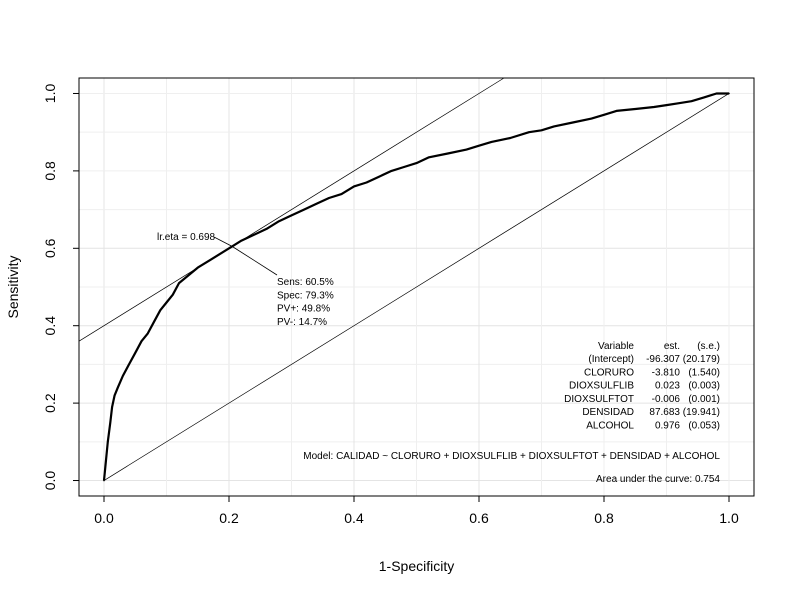 The height and width of the screenshot is (595, 795). What do you see at coordinates (13, 286) in the screenshot?
I see `y-axis-title: Sensitivity` at bounding box center [13, 286].